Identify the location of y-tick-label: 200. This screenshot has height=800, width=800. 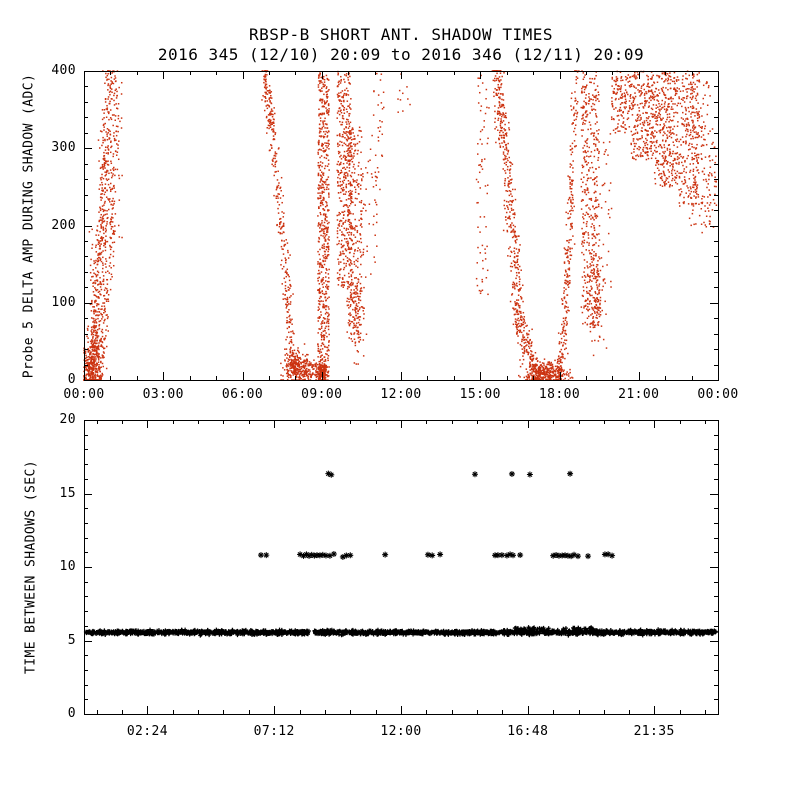
(63, 225).